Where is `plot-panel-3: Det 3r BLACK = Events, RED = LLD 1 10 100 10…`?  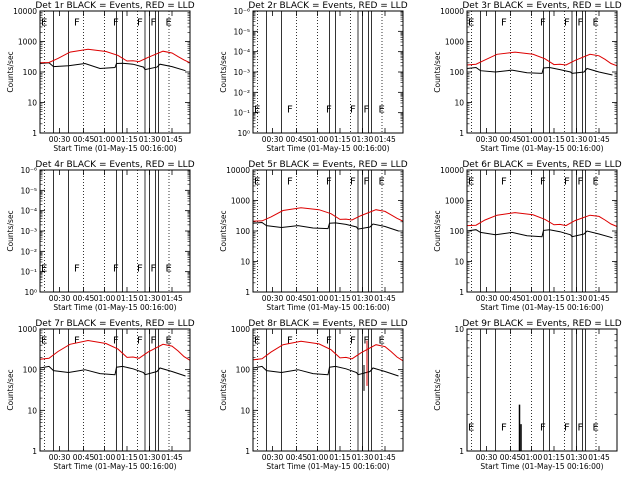 plot-panel-3: Det 3r BLACK = Events, RED = LLD 1 10 100 10… is located at coordinates (527, 77).